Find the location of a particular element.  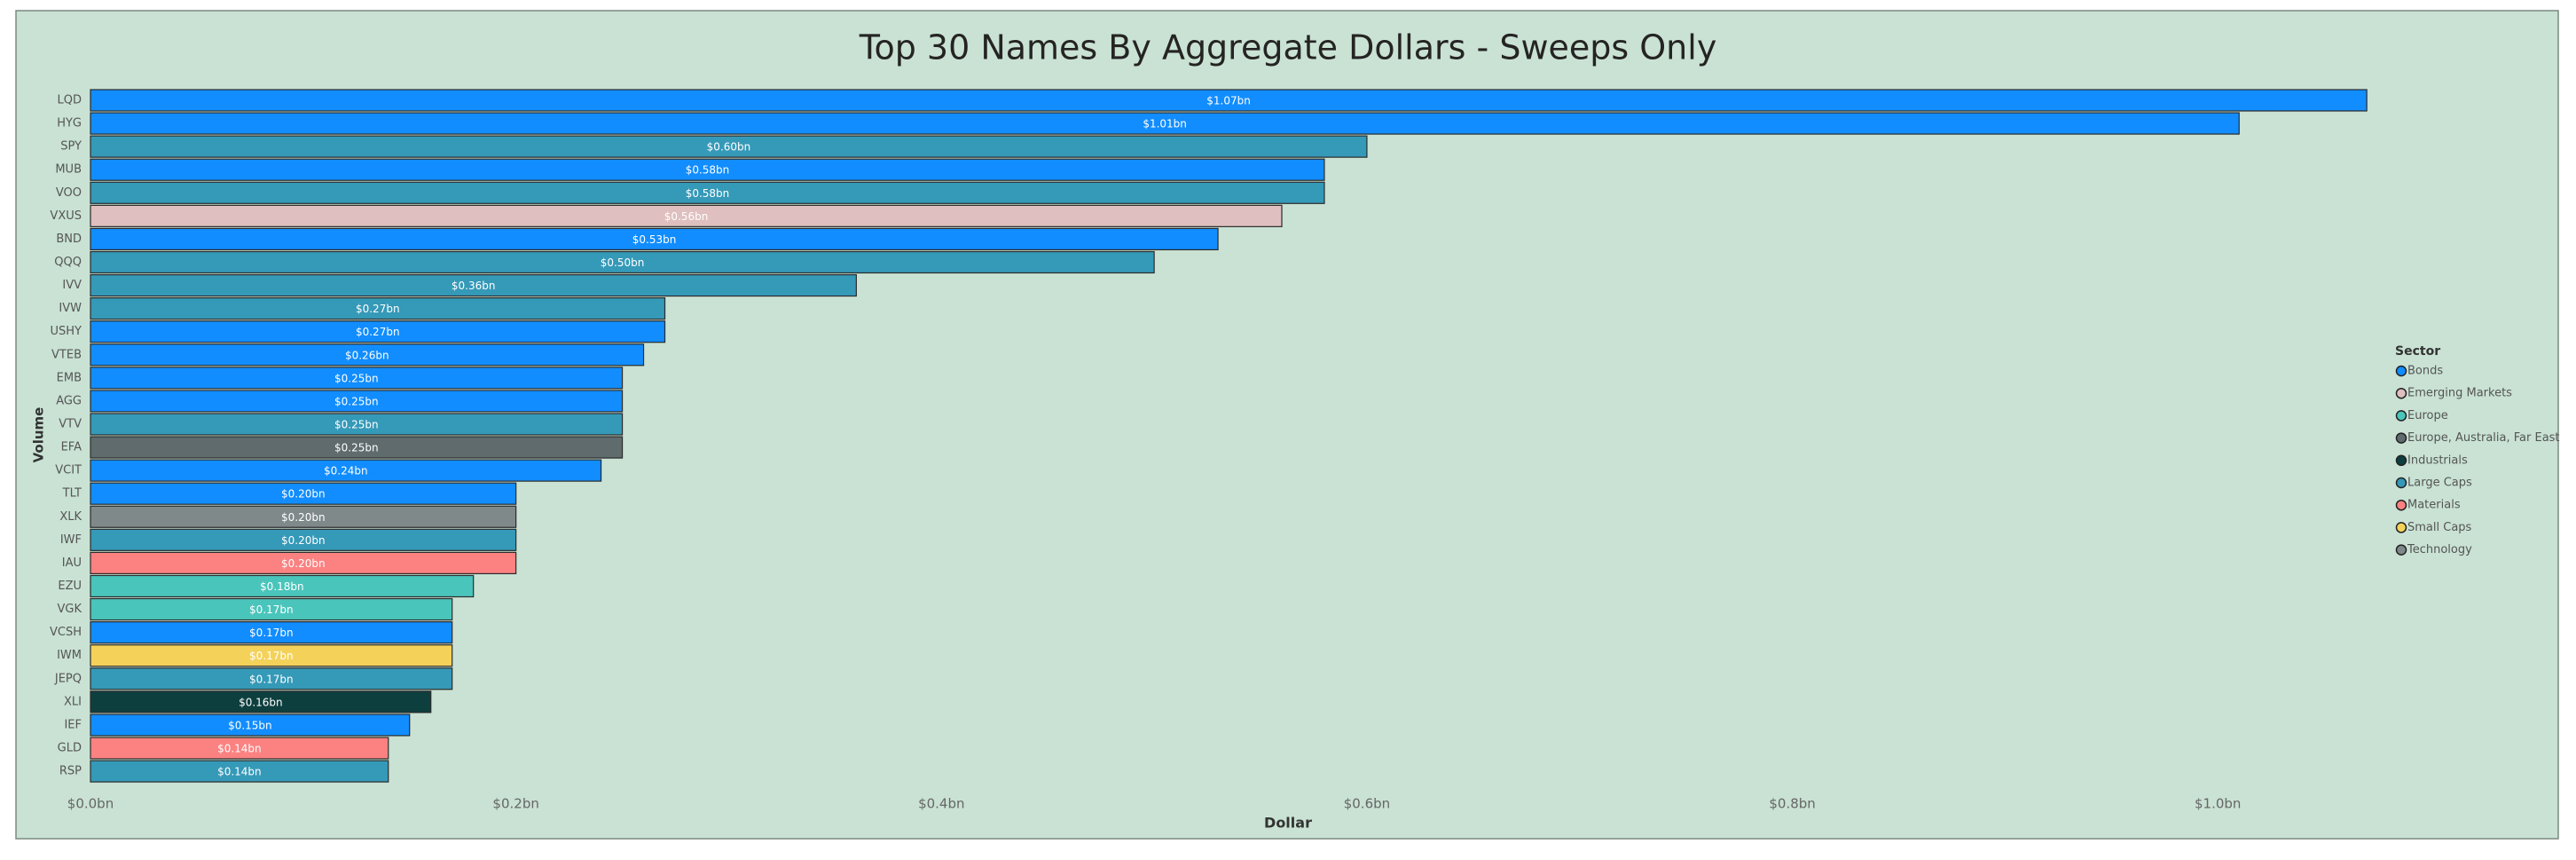

value-label: $1.07bn is located at coordinates (1228, 101).